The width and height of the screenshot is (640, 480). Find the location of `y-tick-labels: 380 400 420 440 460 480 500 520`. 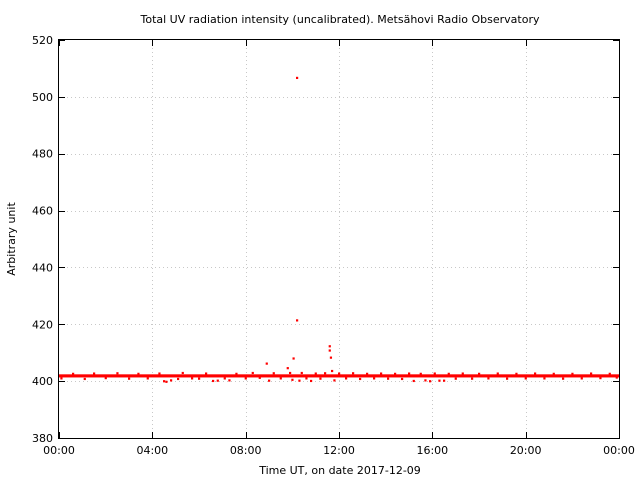

y-tick-labels: 380 400 420 440 460 480 500 520 is located at coordinates (42, 239).